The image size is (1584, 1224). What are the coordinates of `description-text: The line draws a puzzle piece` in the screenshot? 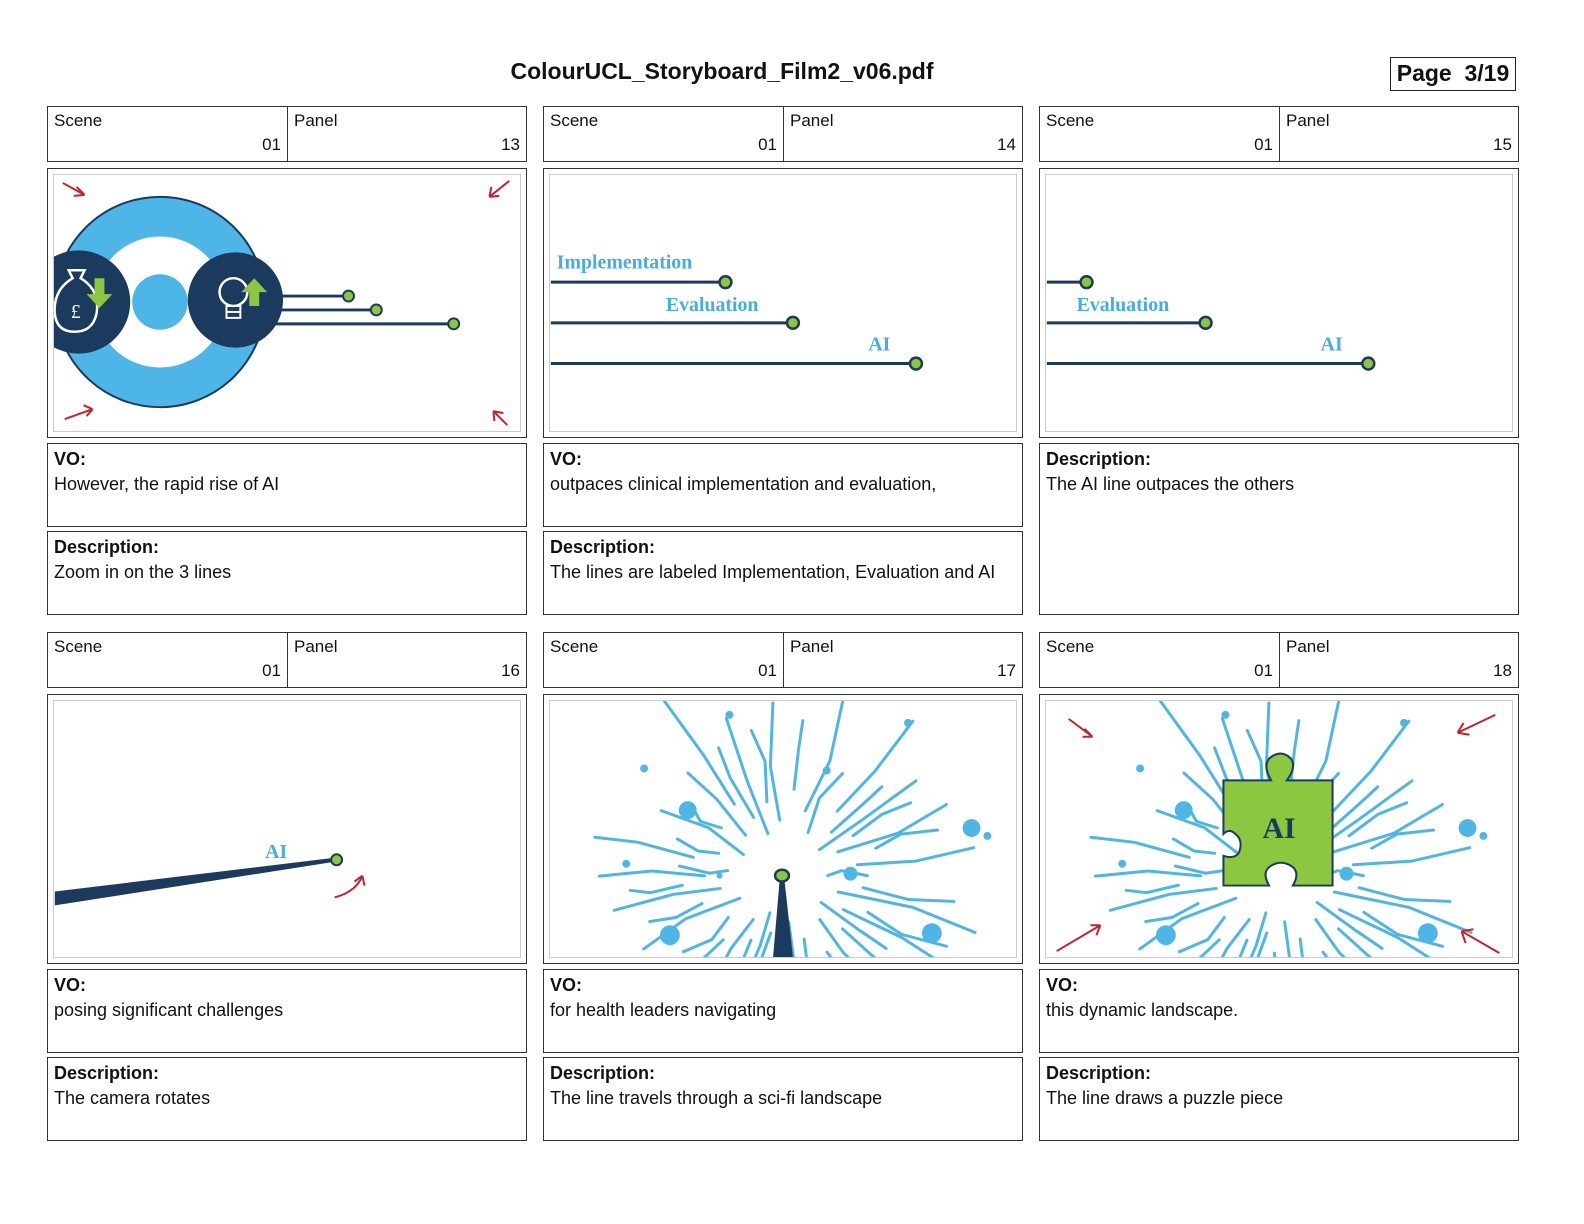 It's located at (1165, 1098).